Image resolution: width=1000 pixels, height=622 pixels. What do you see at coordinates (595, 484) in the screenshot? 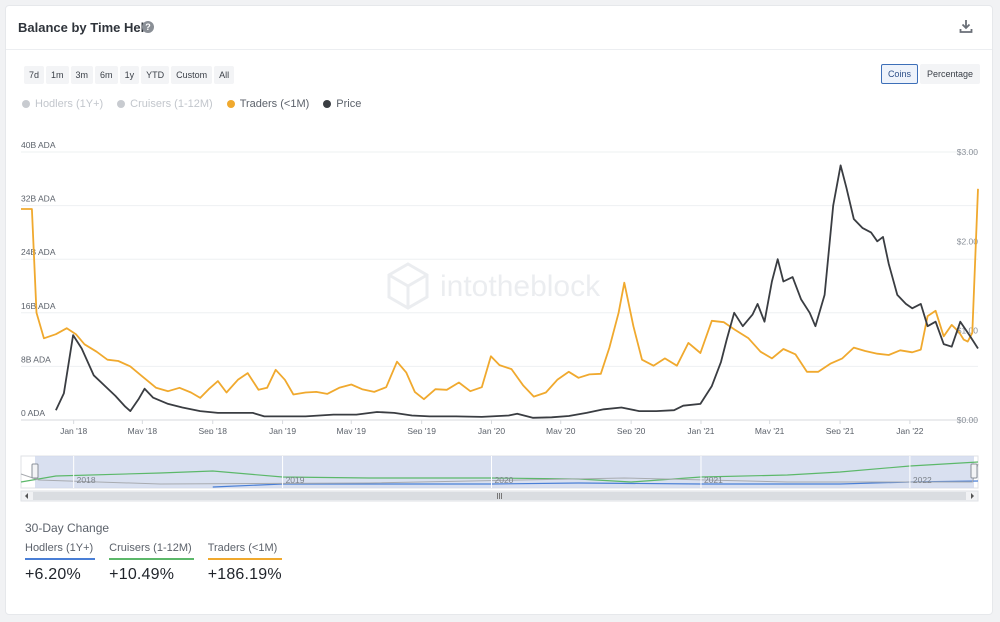
I see `navigator-line-hodlers` at bounding box center [595, 484].